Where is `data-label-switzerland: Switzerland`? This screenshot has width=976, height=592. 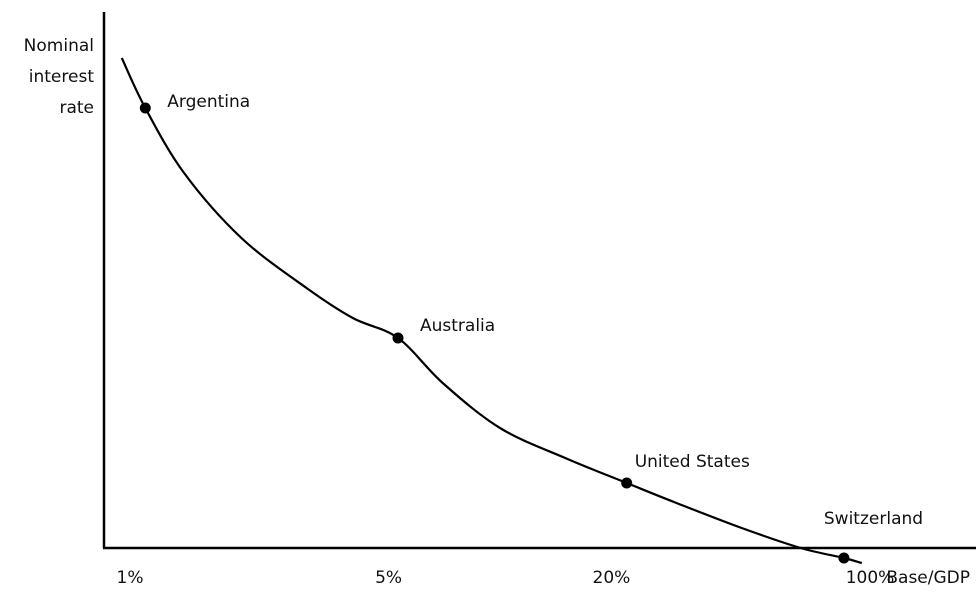
data-label-switzerland: Switzerland is located at coordinates (873, 519).